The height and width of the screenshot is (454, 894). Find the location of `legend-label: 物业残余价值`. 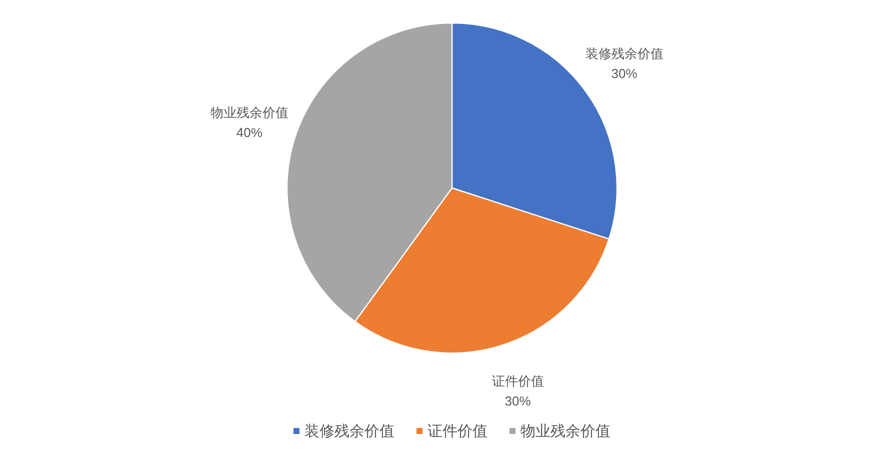

legend-label: 物业残余价值 is located at coordinates (565, 431).